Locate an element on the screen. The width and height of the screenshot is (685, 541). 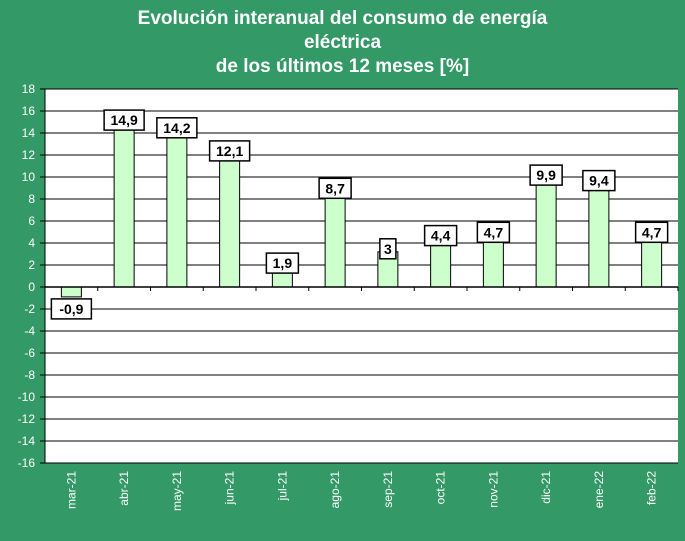
data-label-text: 4,4 is located at coordinates (441, 236).